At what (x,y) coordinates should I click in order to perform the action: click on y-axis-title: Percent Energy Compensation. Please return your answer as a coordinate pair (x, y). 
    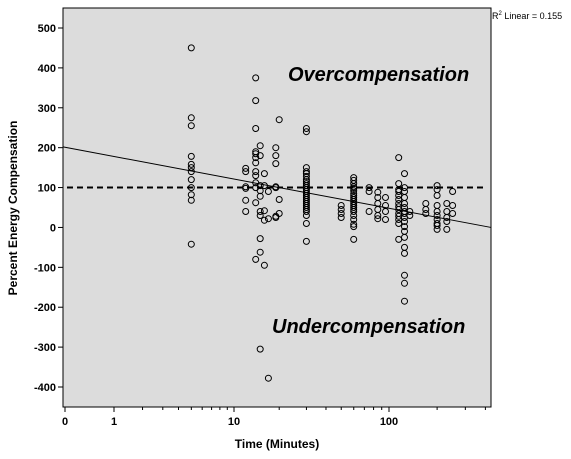
    Looking at the image, I should click on (13, 208).